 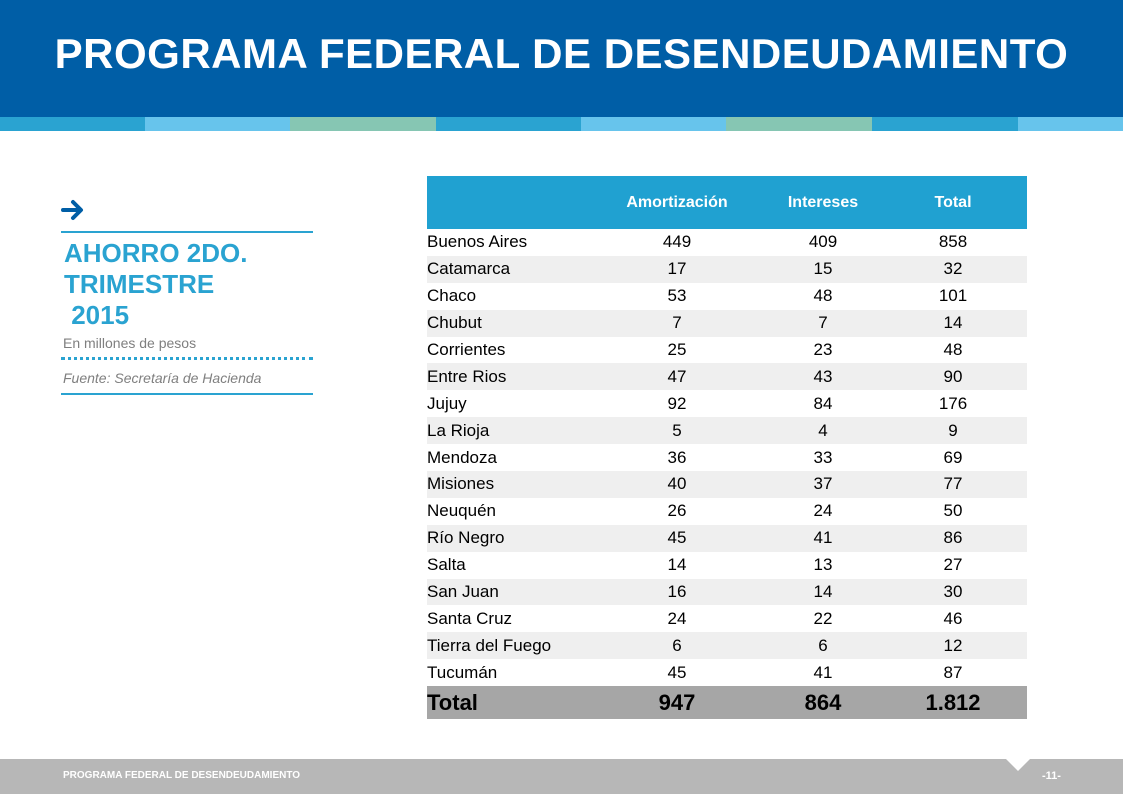 What do you see at coordinates (462, 457) in the screenshot?
I see `province-cell: Mendoza` at bounding box center [462, 457].